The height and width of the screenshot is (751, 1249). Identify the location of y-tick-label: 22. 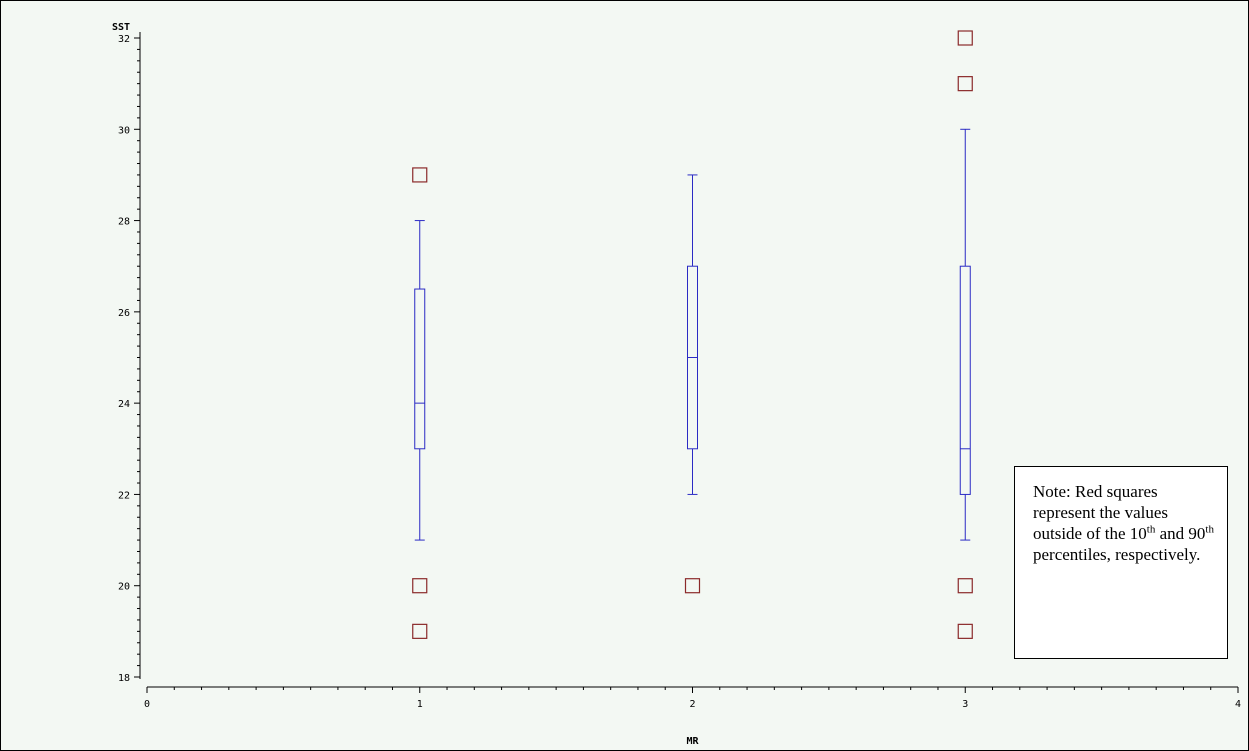
(124, 495).